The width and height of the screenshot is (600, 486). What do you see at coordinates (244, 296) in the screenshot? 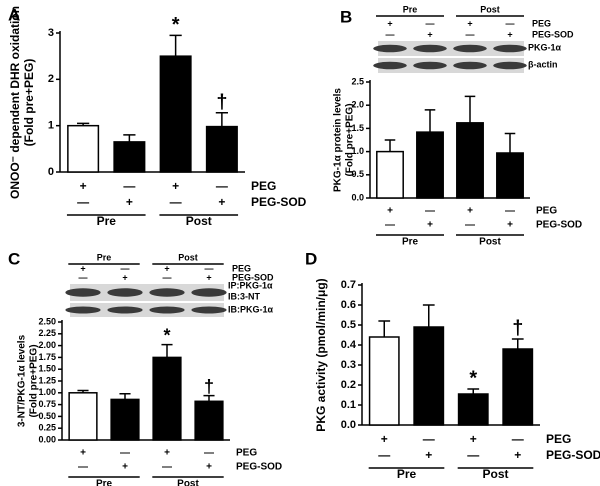
I see `blot-label: IB:3-NT` at bounding box center [244, 296].